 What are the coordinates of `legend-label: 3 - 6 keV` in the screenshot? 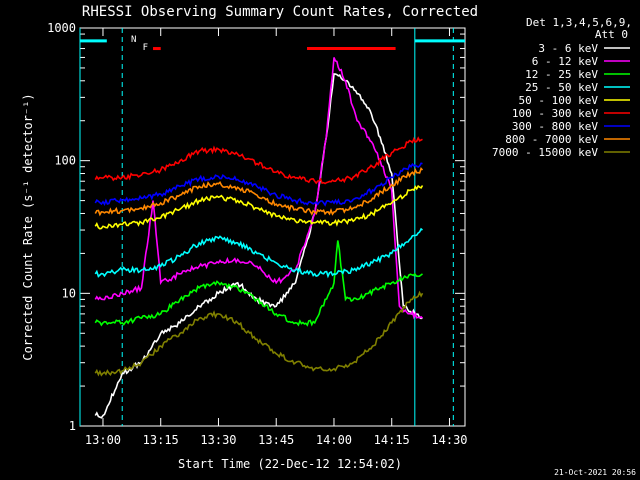 It's located at (568, 48).